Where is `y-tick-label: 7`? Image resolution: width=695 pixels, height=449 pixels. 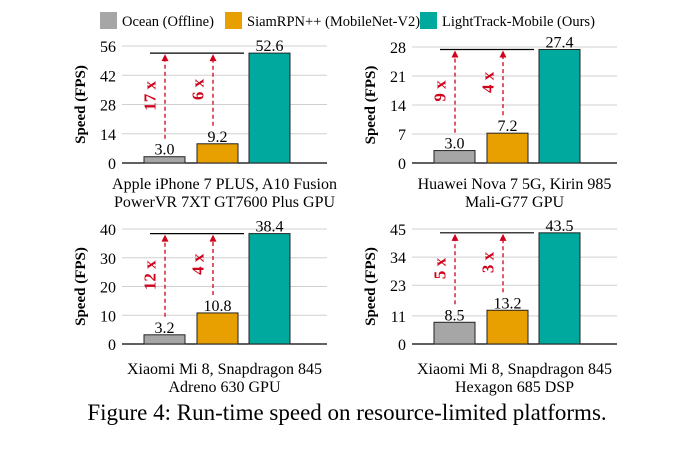 y-tick-label: 7 is located at coordinates (402, 135).